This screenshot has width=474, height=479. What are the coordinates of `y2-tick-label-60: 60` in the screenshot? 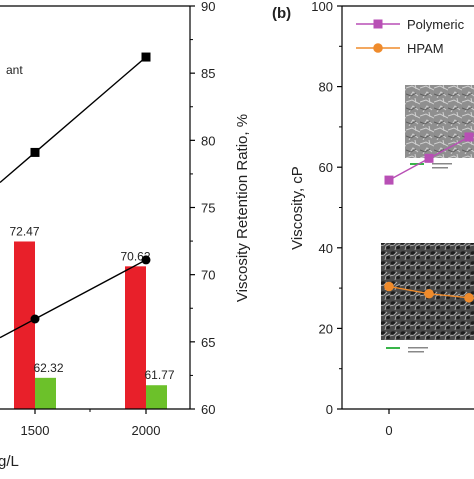 It's located at (208, 409).